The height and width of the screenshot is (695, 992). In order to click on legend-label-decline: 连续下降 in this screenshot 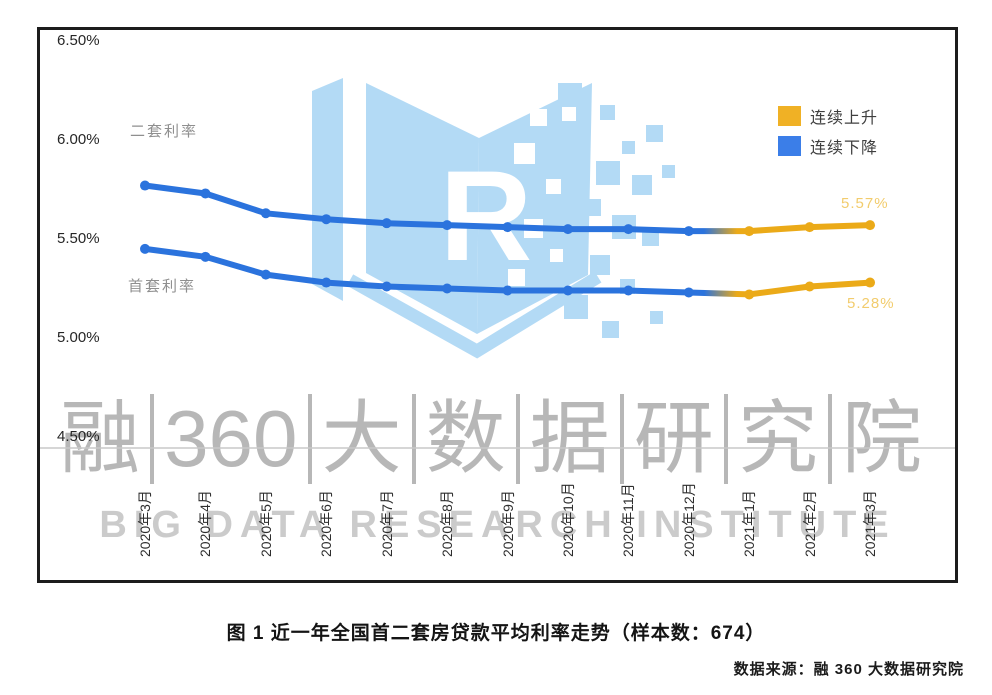, I will do `click(844, 148)`.